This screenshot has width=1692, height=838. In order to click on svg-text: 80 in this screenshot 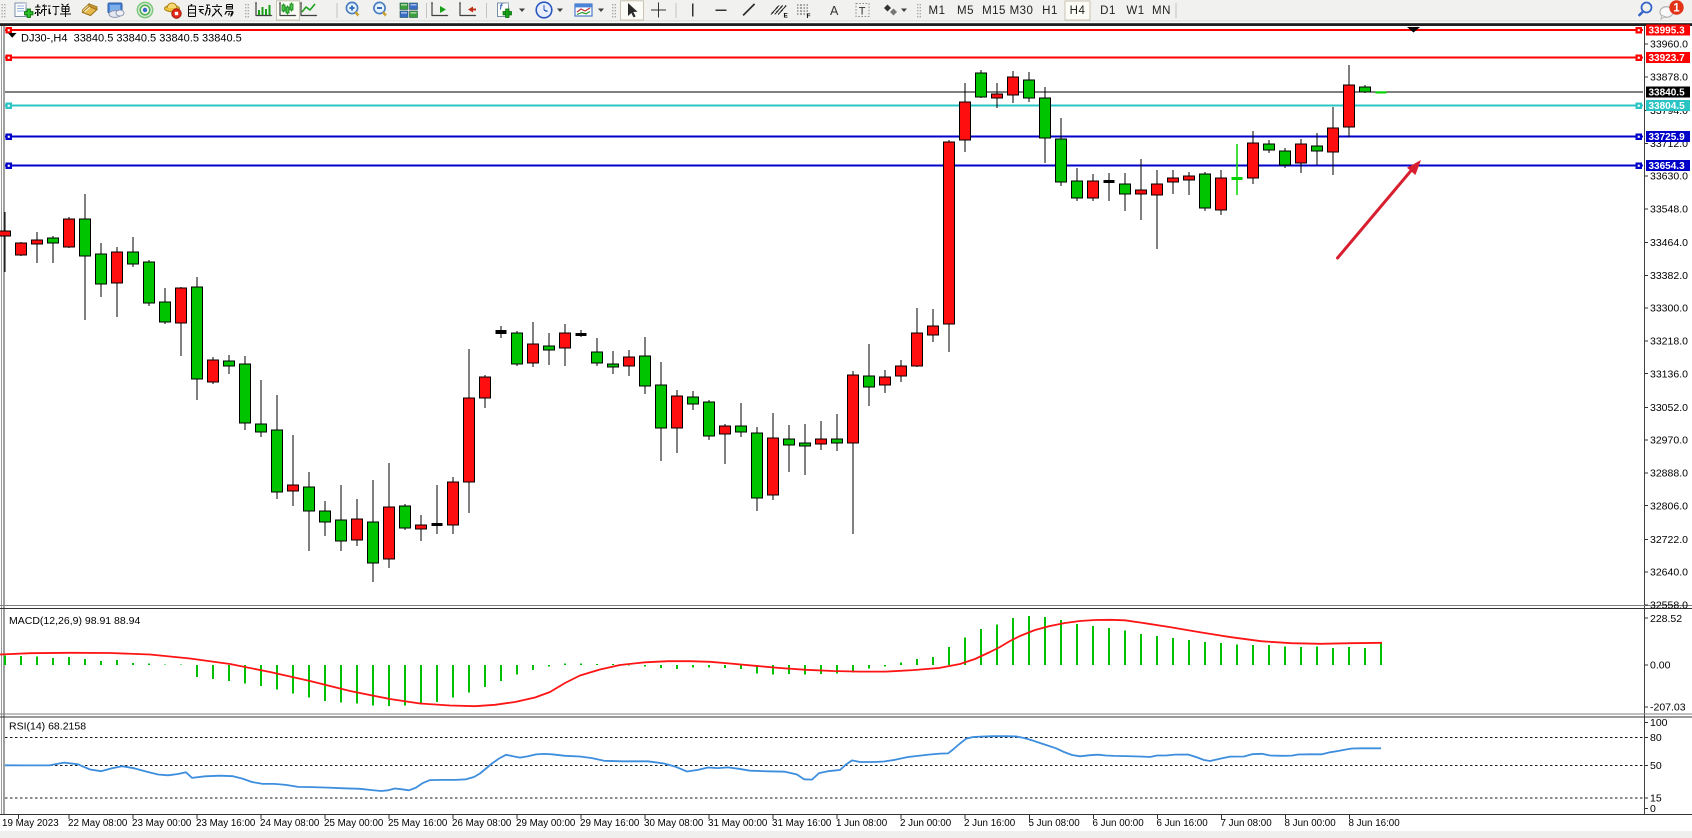, I will do `click(1656, 738)`.